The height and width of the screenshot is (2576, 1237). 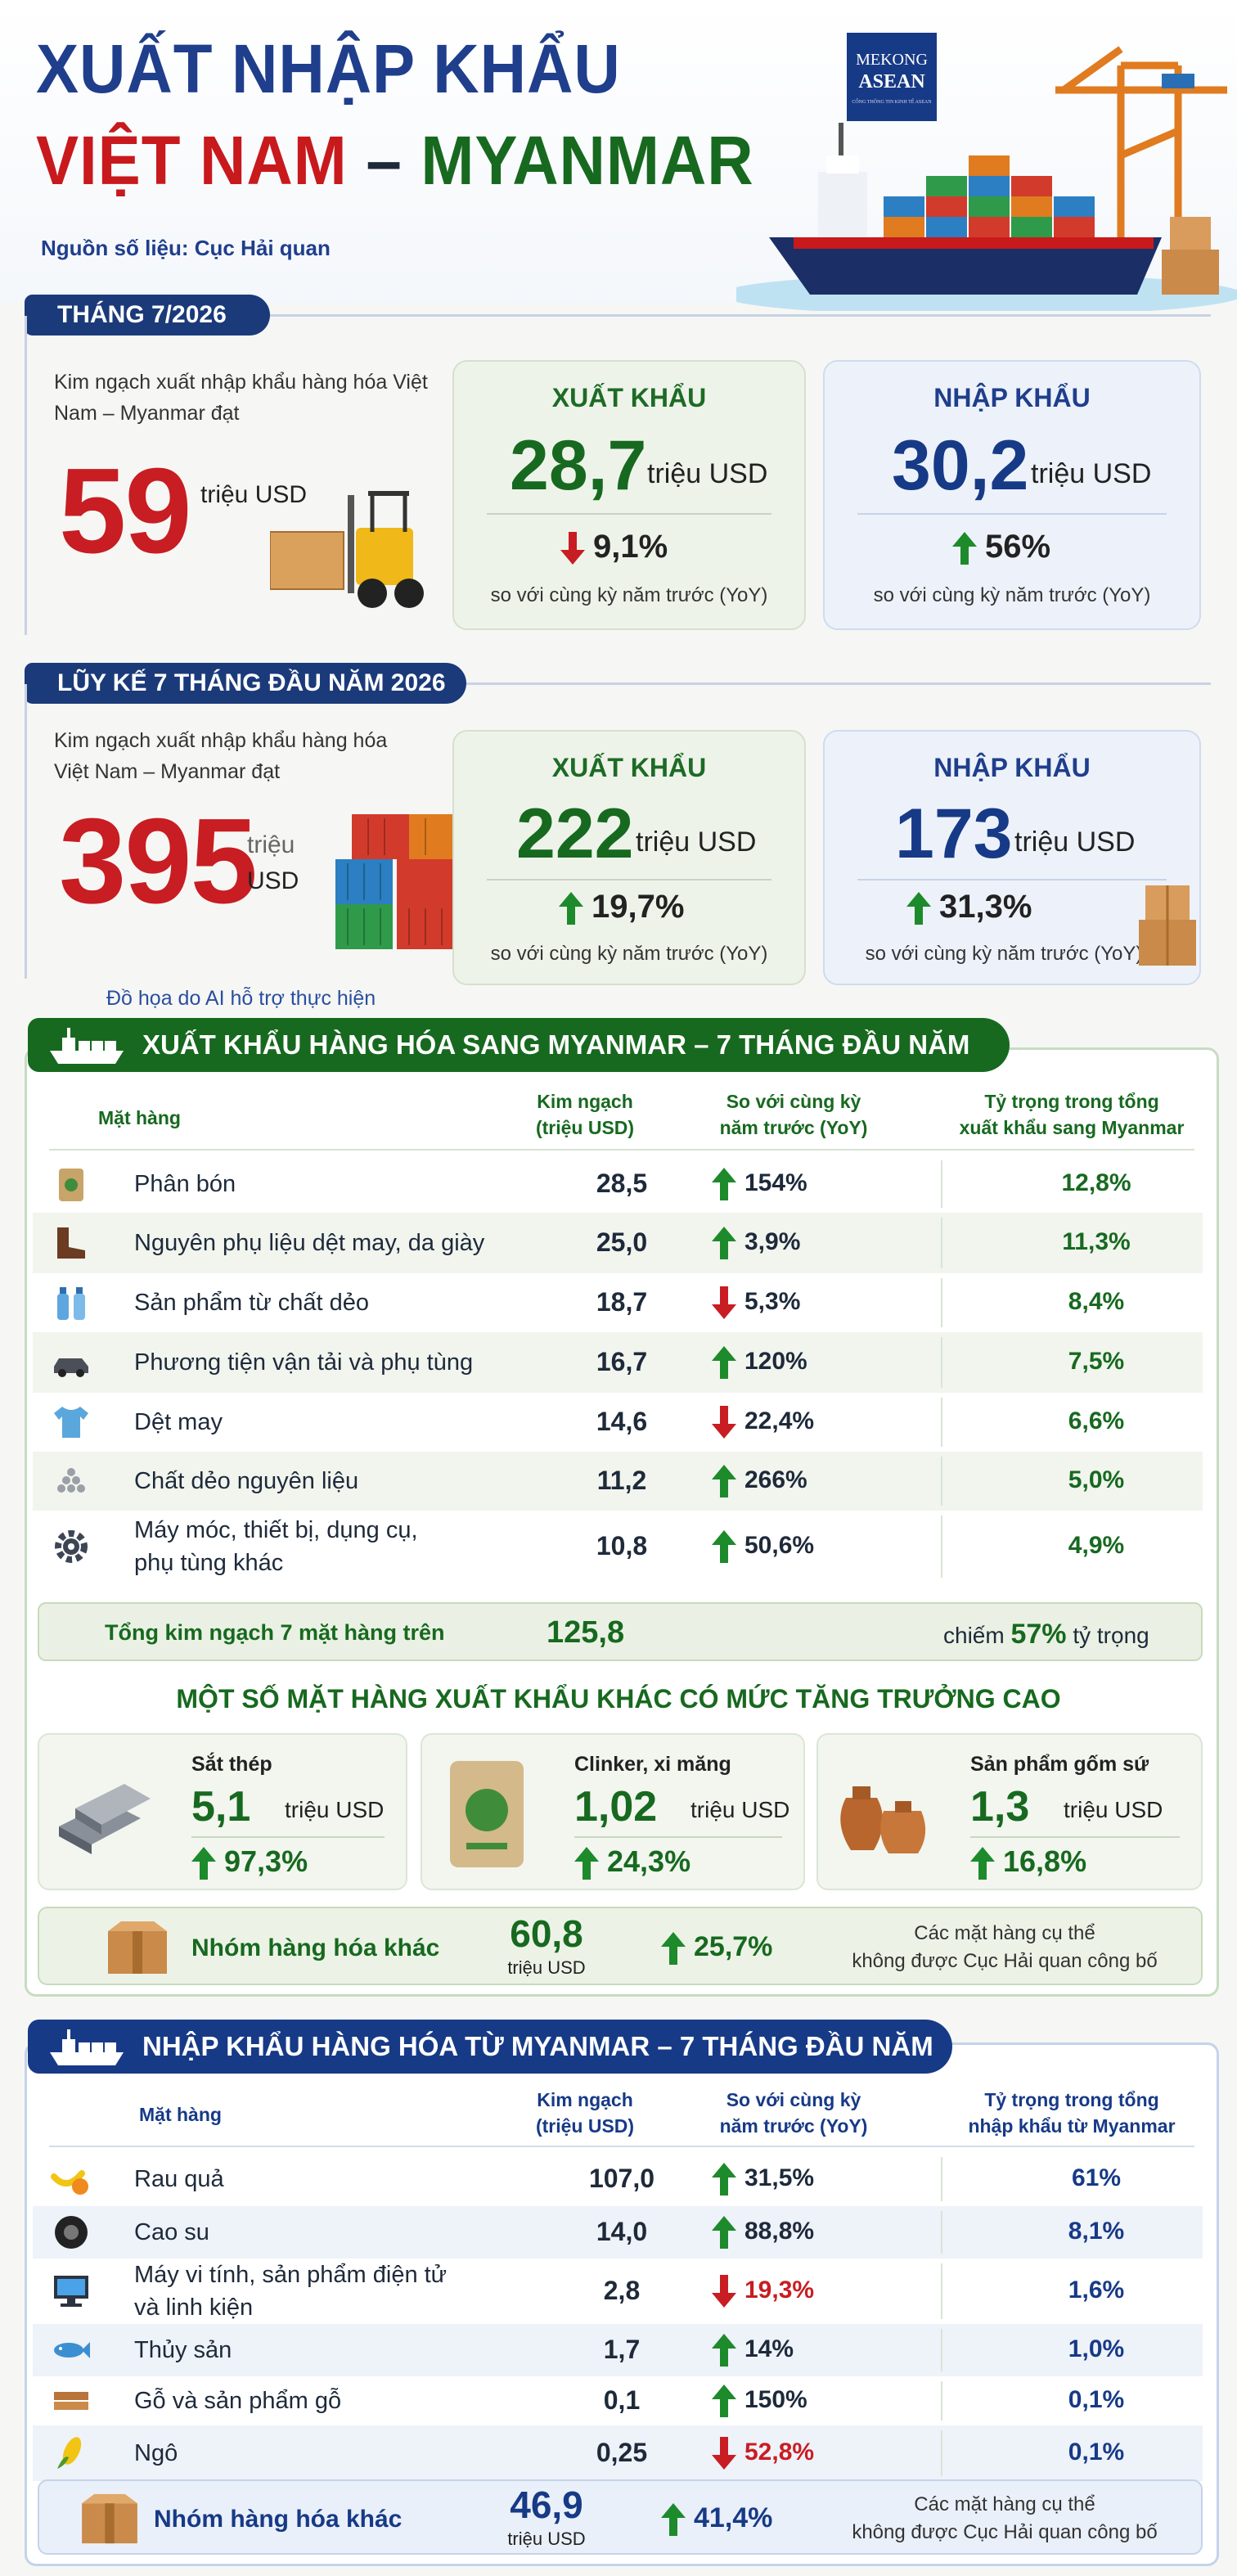 What do you see at coordinates (335, 1810) in the screenshot?
I see `high-growth-unit: triệu USD` at bounding box center [335, 1810].